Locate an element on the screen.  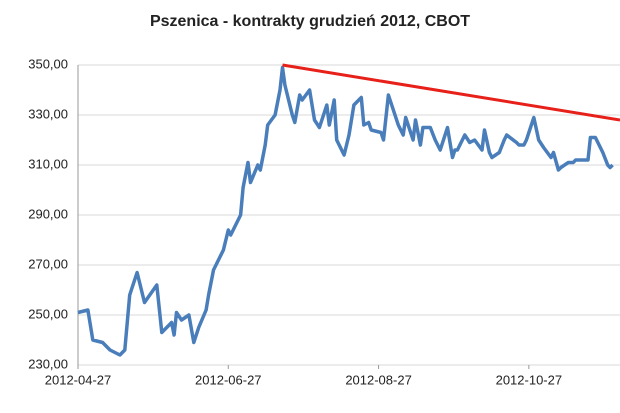
y-tick-label: 310,00 is located at coordinates (48, 163).